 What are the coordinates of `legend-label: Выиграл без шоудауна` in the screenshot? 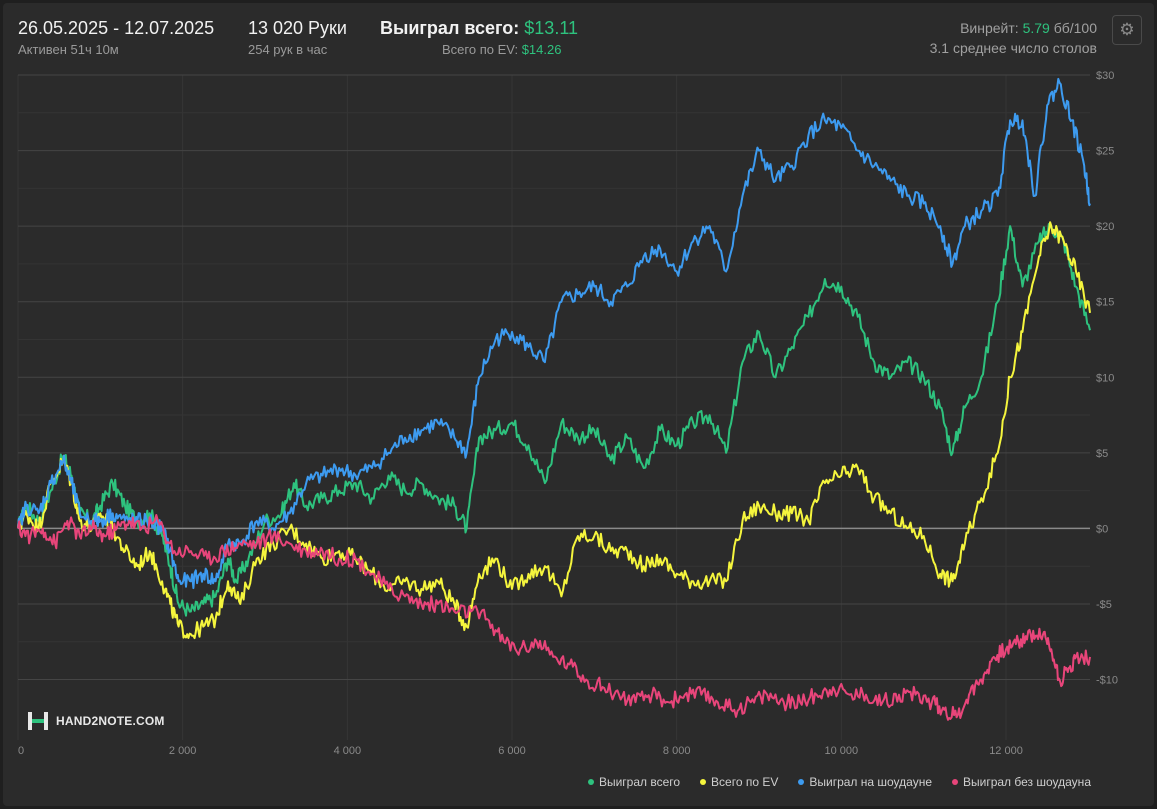 It's located at (1027, 782).